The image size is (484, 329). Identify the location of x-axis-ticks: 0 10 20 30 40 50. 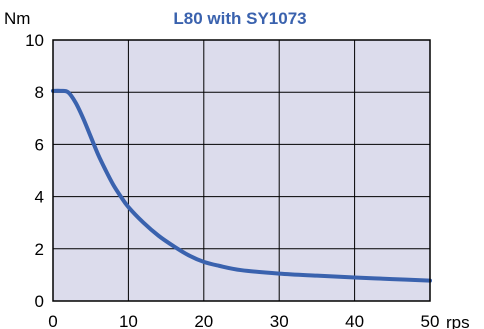
(243, 320).